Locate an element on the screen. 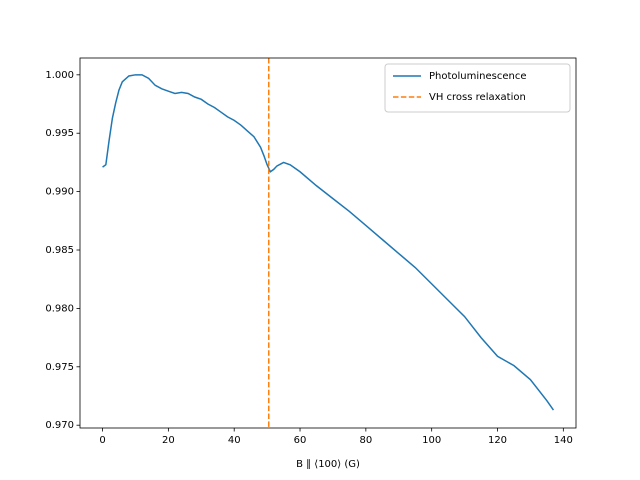  x-tick-label: 0 is located at coordinates (102, 440).